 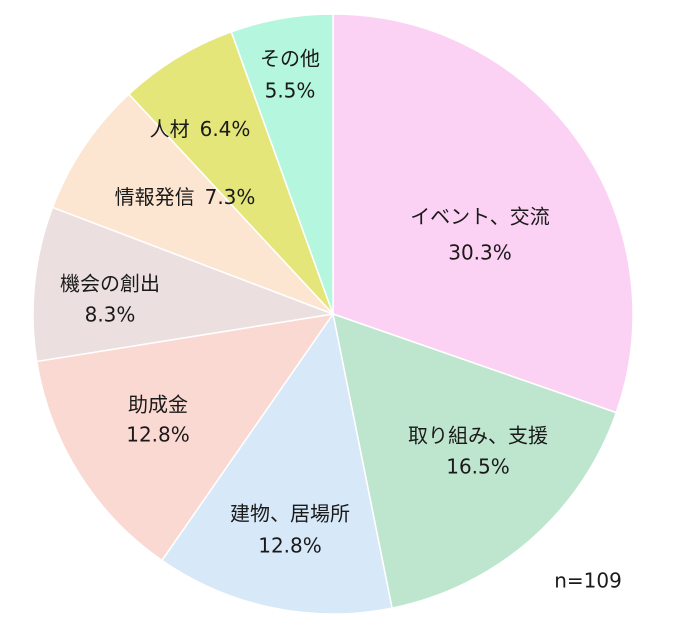 What do you see at coordinates (478, 467) in the screenshot?
I see `slice-value-label: 16.5%` at bounding box center [478, 467].